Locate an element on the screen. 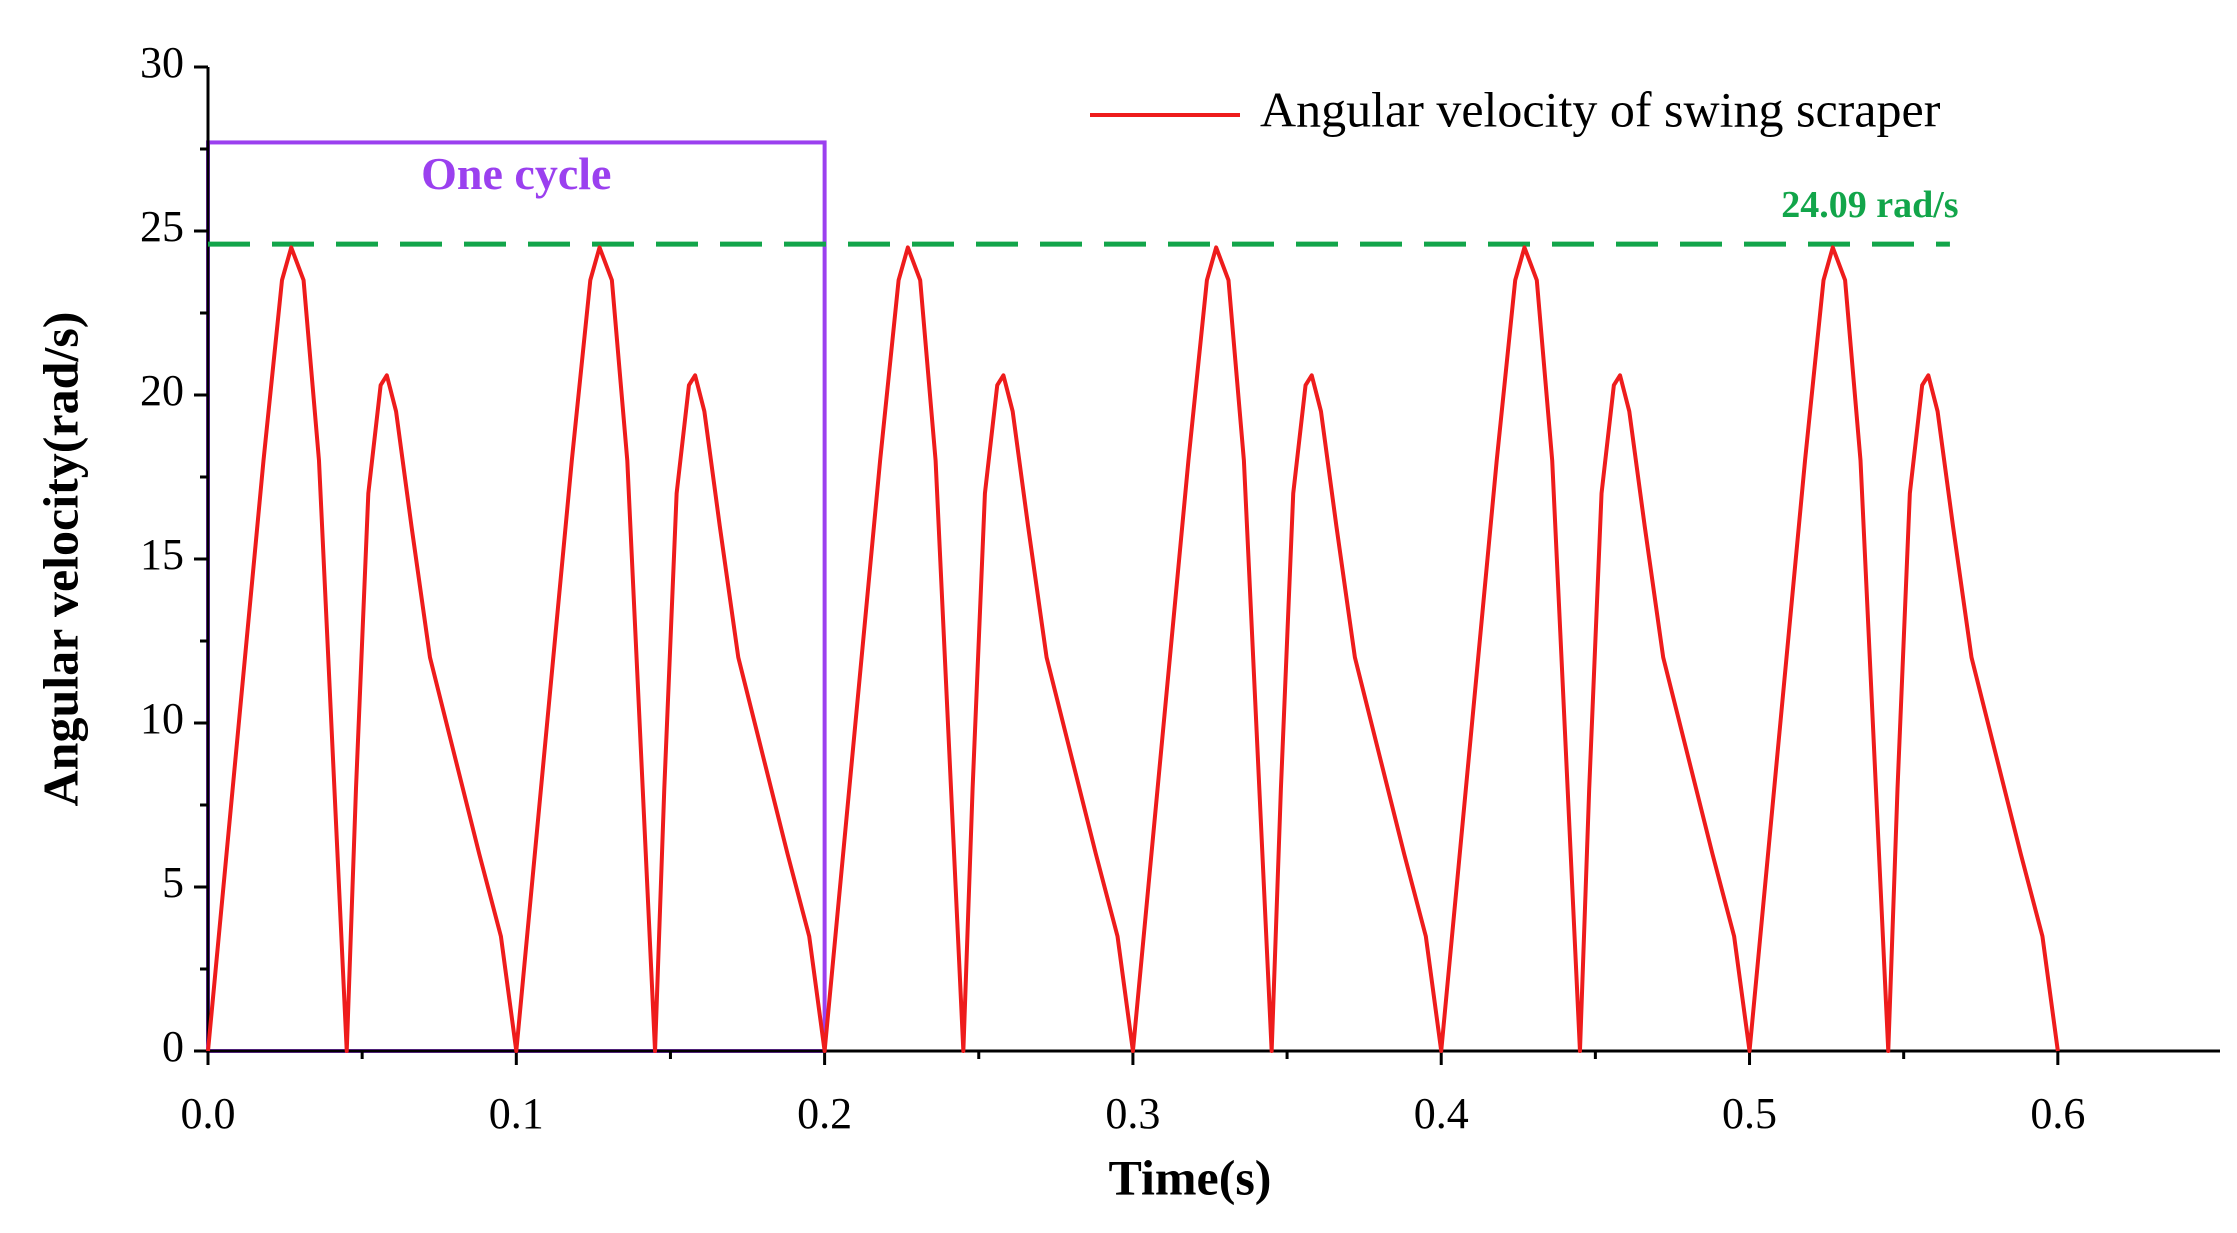 The image size is (2237, 1233). x-tick-label: 0.5 is located at coordinates (1749, 1113).